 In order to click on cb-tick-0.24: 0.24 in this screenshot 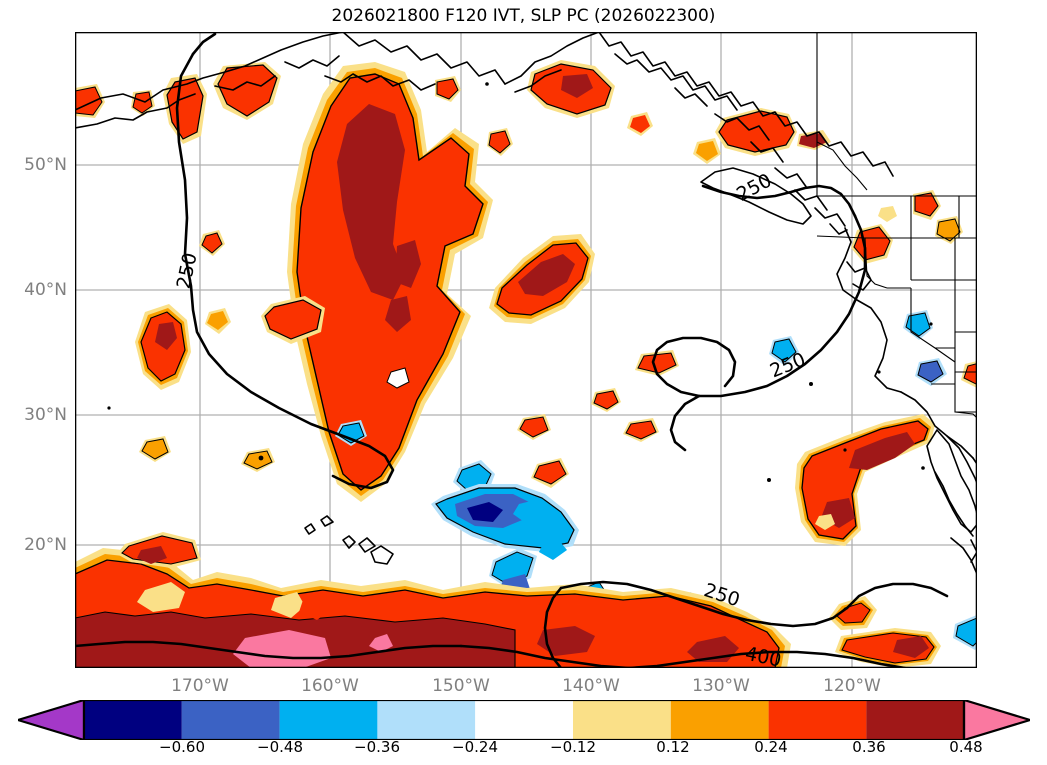, I will do `click(771, 747)`.